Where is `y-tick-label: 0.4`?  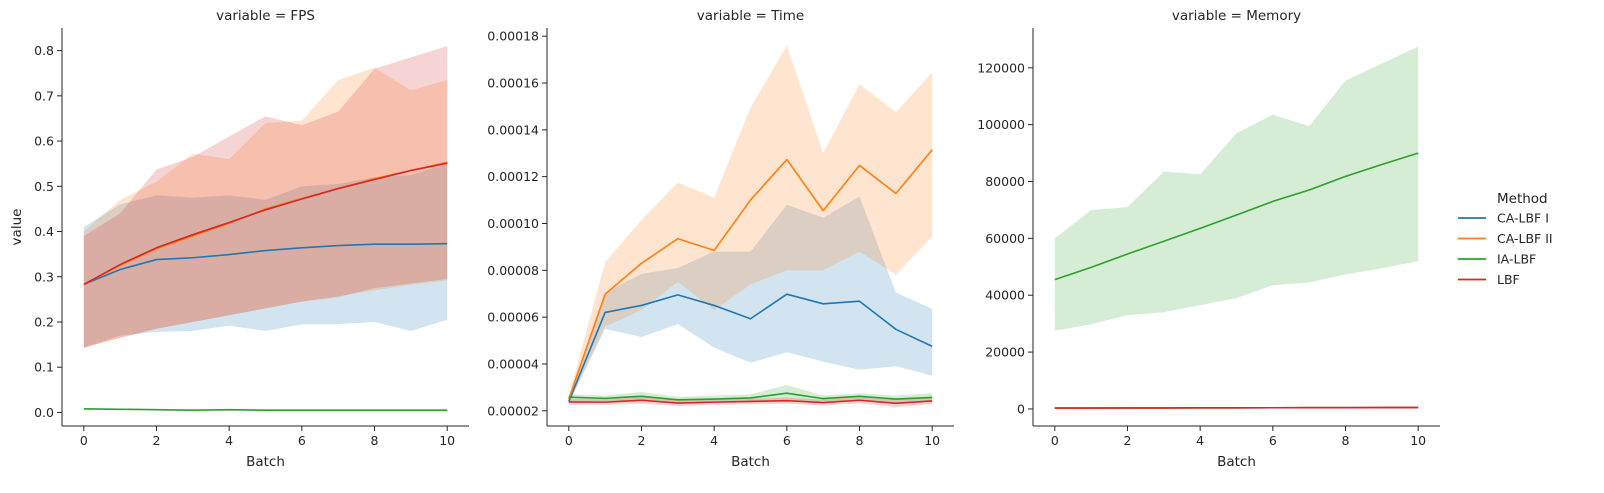 y-tick-label: 0.4 is located at coordinates (44, 231).